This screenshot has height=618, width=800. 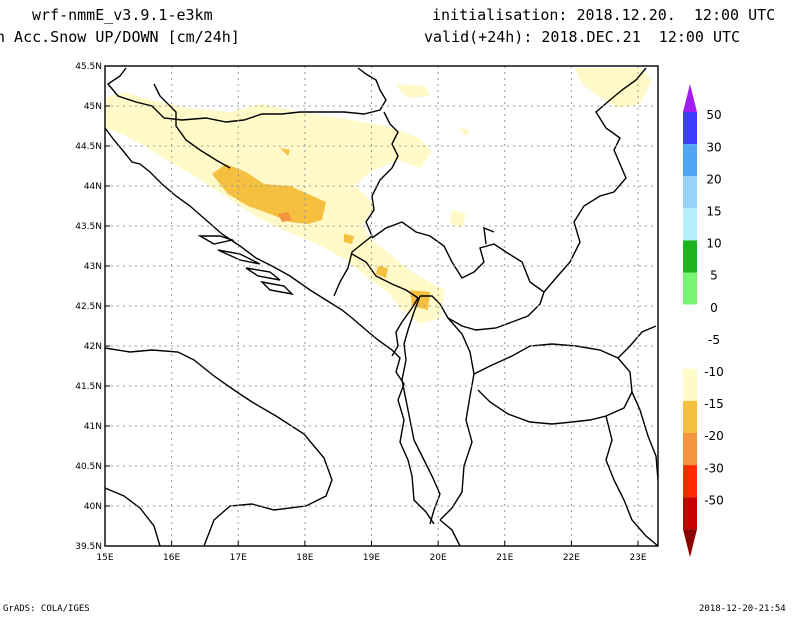 What do you see at coordinates (304, 558) in the screenshot?
I see `lon-tick-label: 18E` at bounding box center [304, 558].